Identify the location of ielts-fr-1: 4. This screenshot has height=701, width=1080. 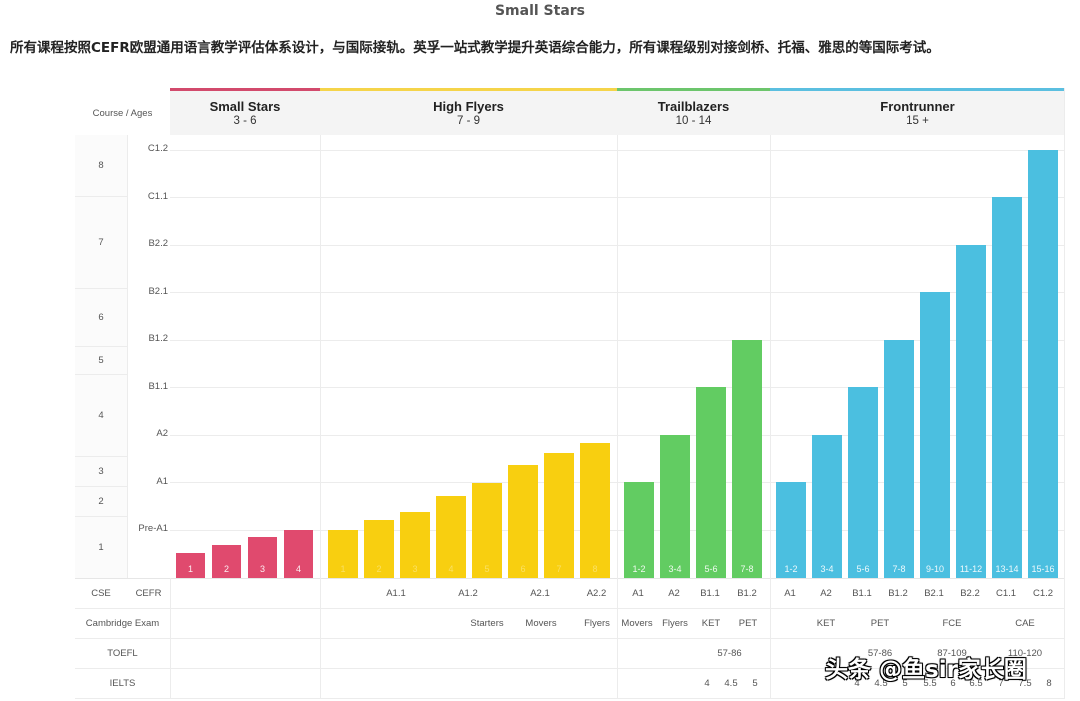
(857, 683).